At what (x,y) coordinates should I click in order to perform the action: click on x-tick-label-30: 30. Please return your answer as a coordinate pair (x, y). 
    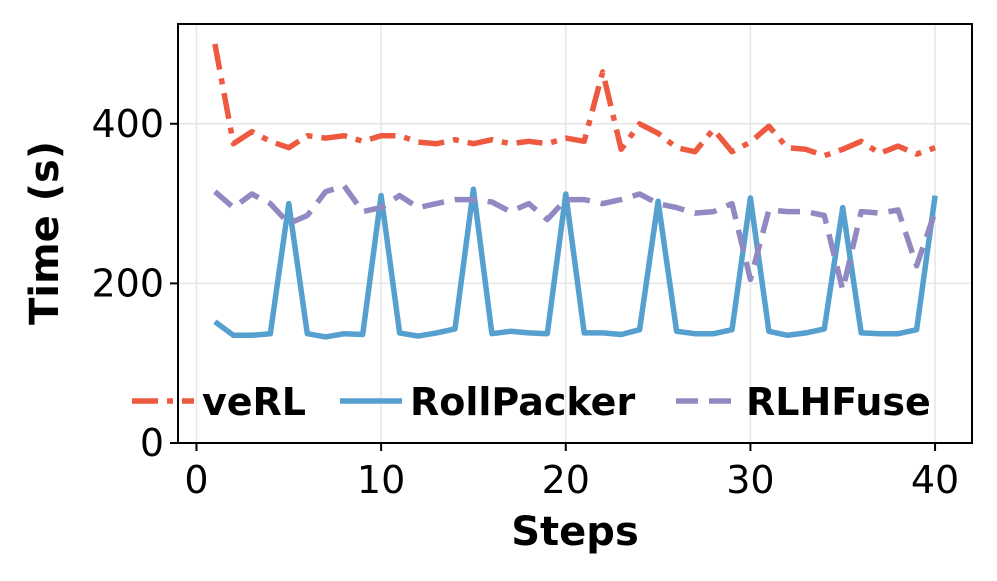
    Looking at the image, I should click on (750, 480).